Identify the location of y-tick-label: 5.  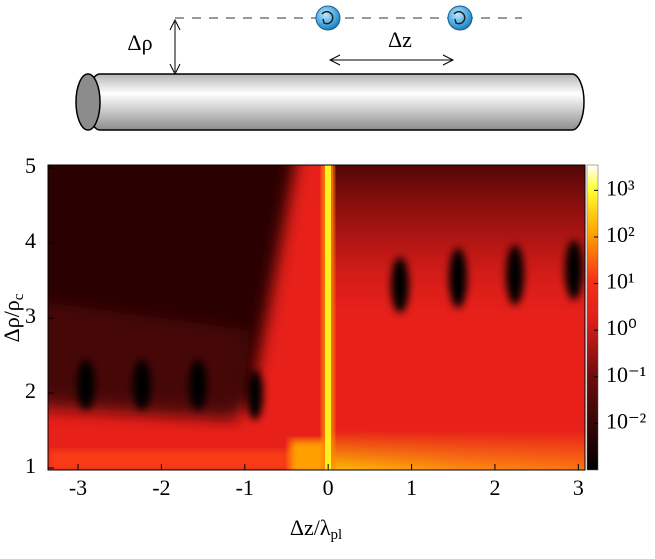
(30, 165).